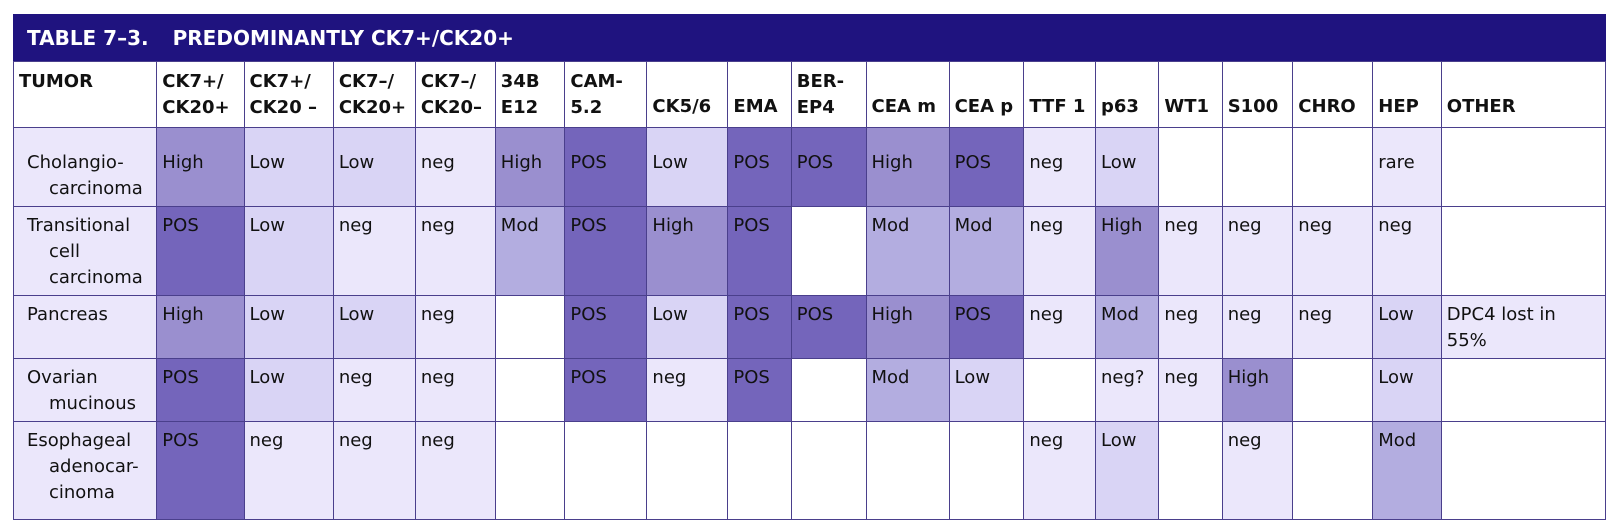  Describe the element at coordinates (1187, 106) in the screenshot. I see `column-header-line: WT1` at that location.